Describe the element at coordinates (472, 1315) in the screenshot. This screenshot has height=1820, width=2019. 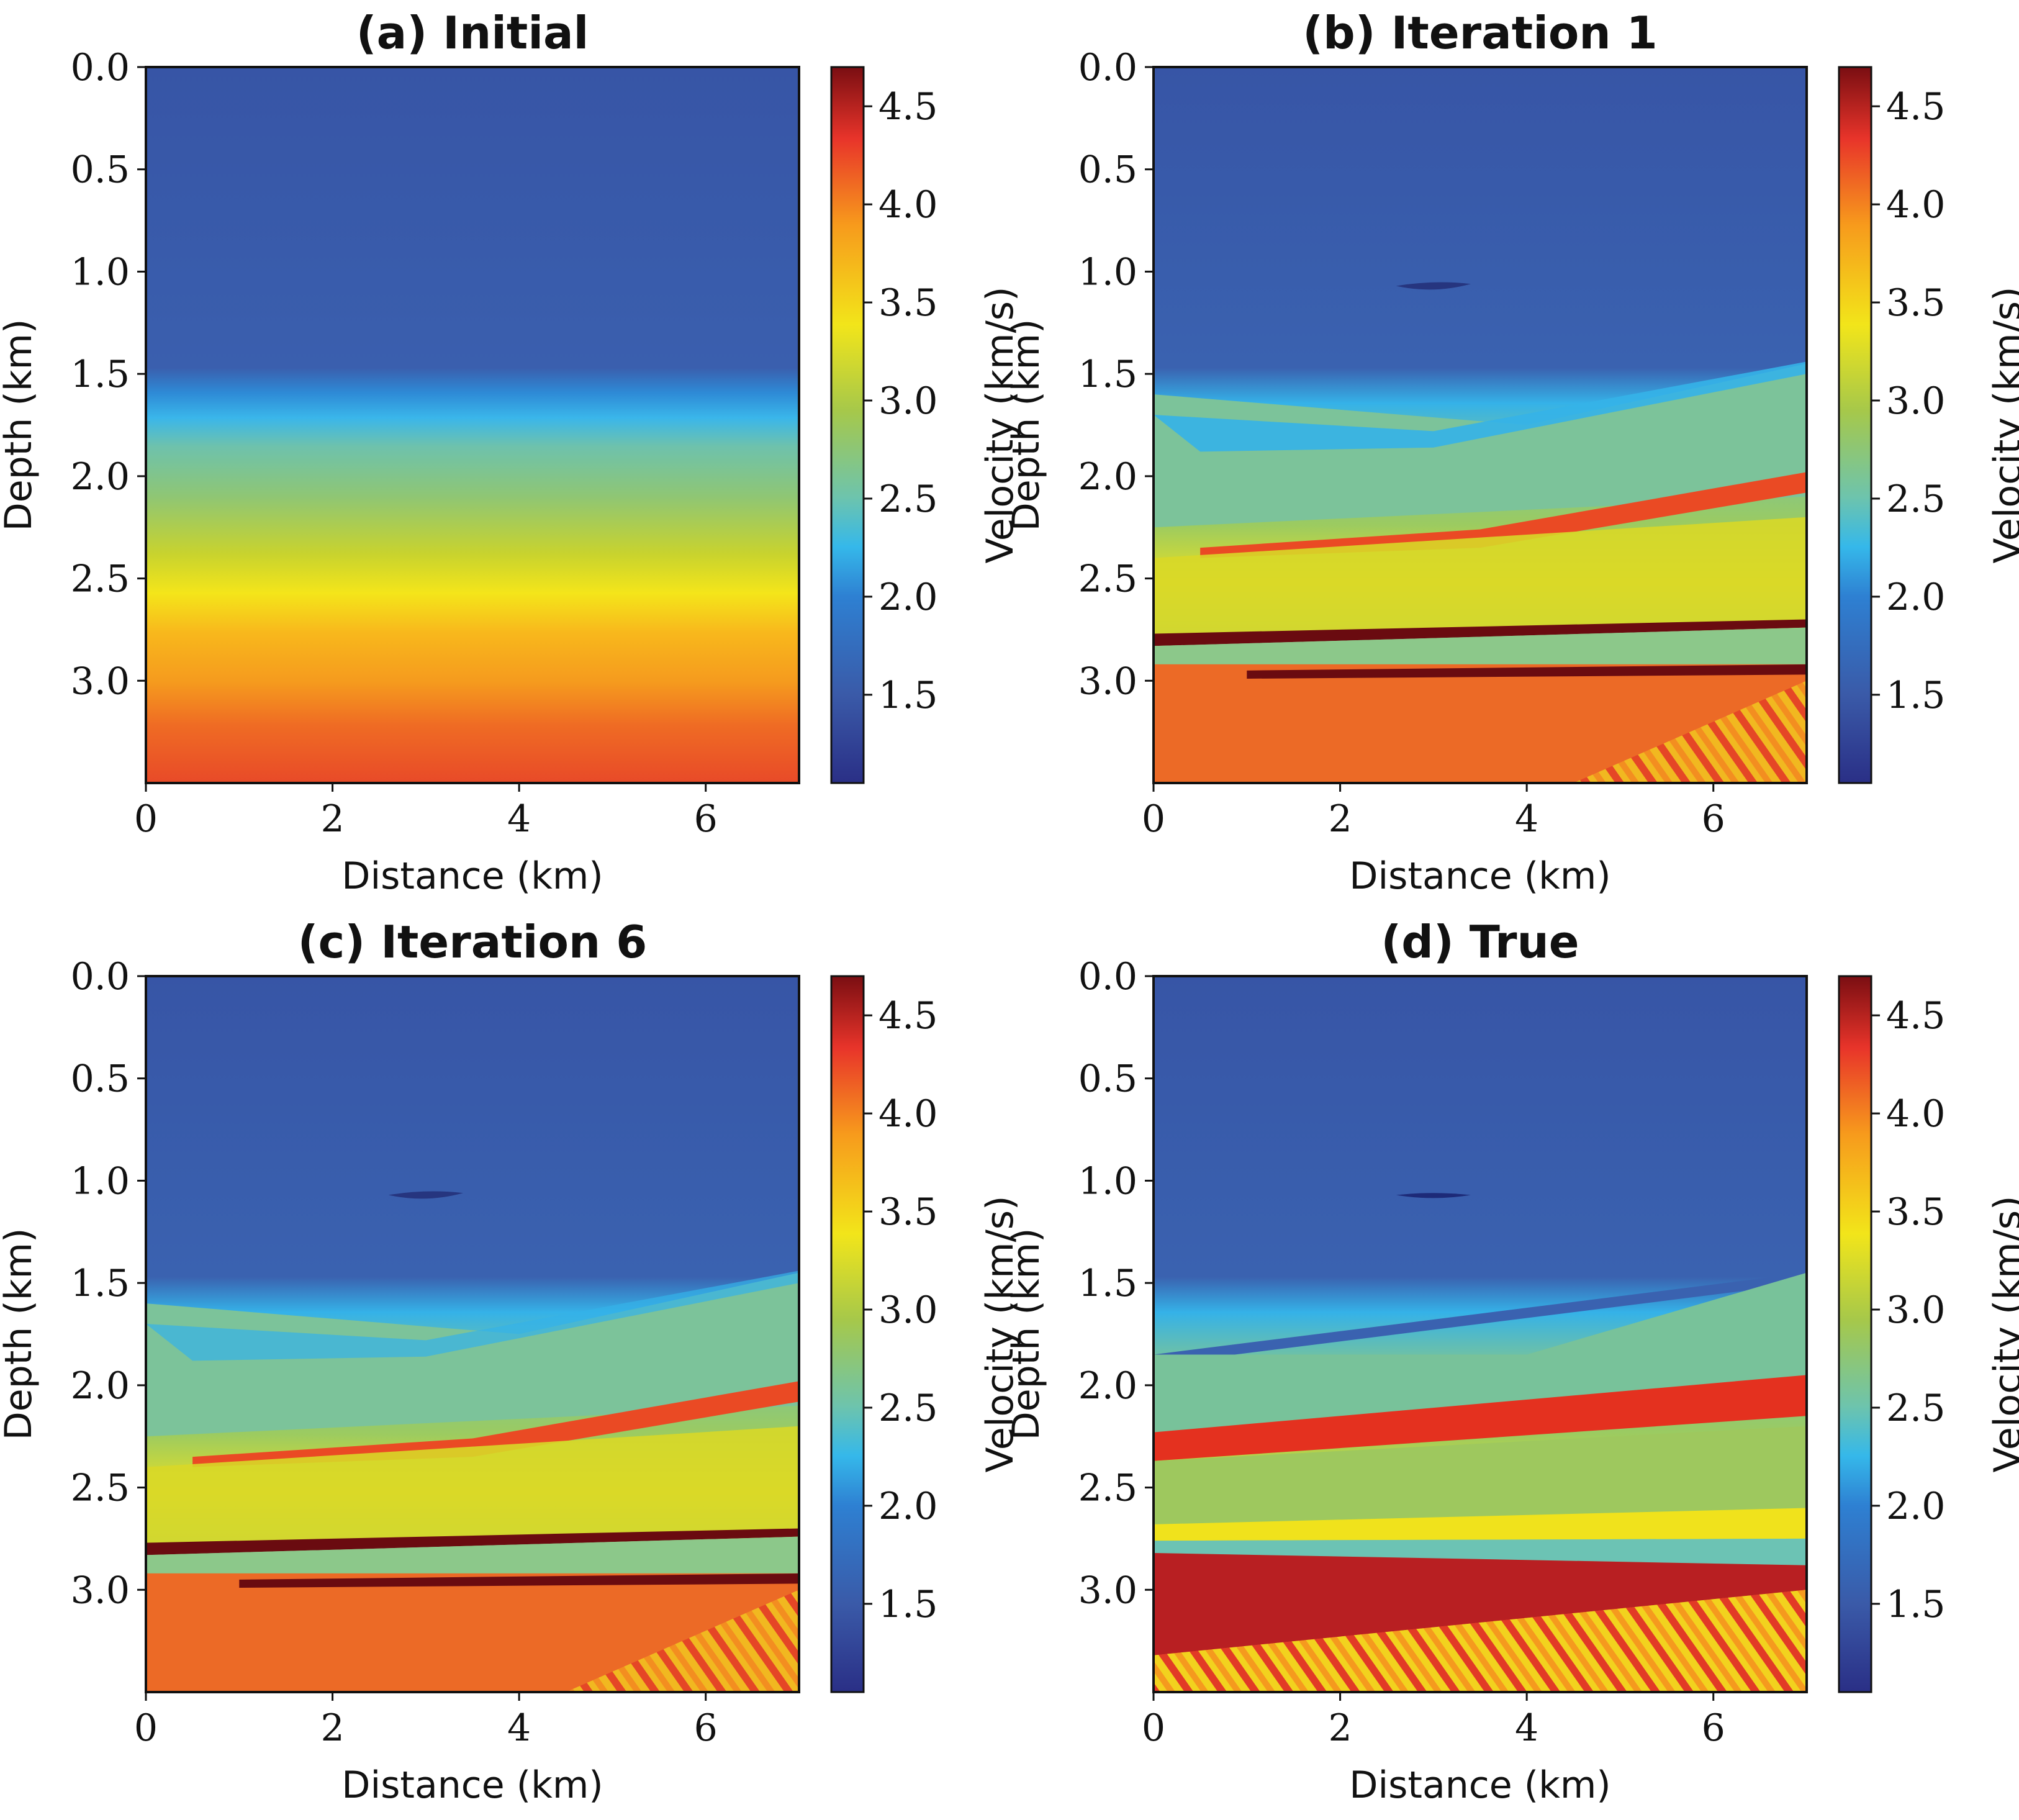
I see `cyan-streak` at that location.